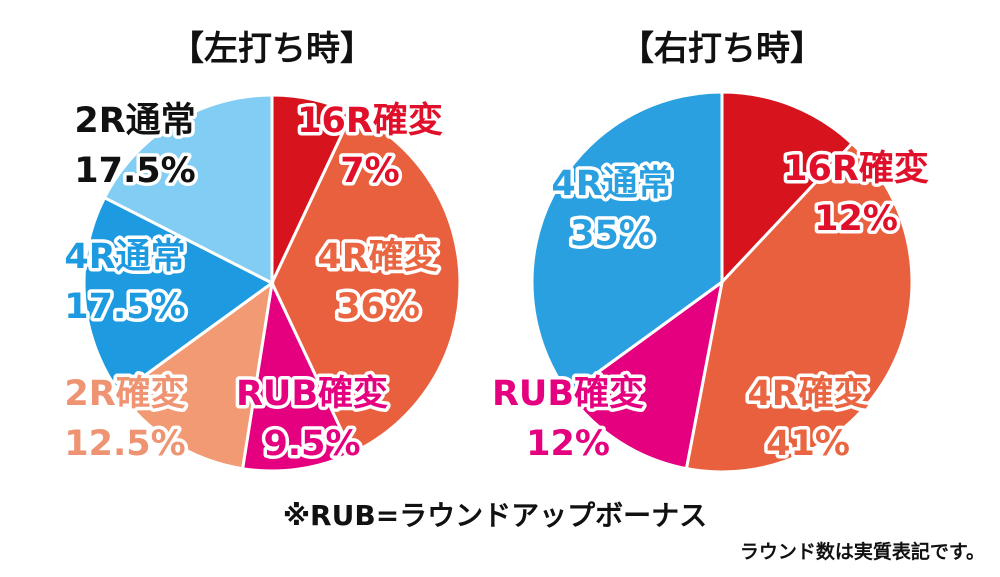  I want to click on pie-0-slice-1-value: 36%, so click(378, 307).